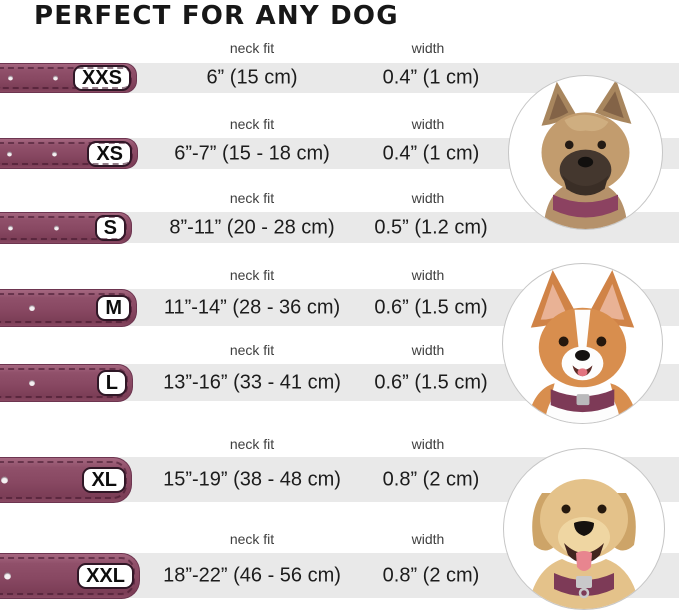 The image size is (679, 611). What do you see at coordinates (104, 479) in the screenshot?
I see `size-badge: XL` at bounding box center [104, 479].